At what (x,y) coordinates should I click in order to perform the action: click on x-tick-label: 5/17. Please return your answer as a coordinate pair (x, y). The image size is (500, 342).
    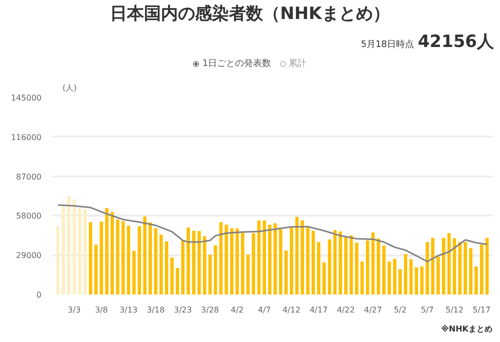
    Looking at the image, I should click on (481, 310).